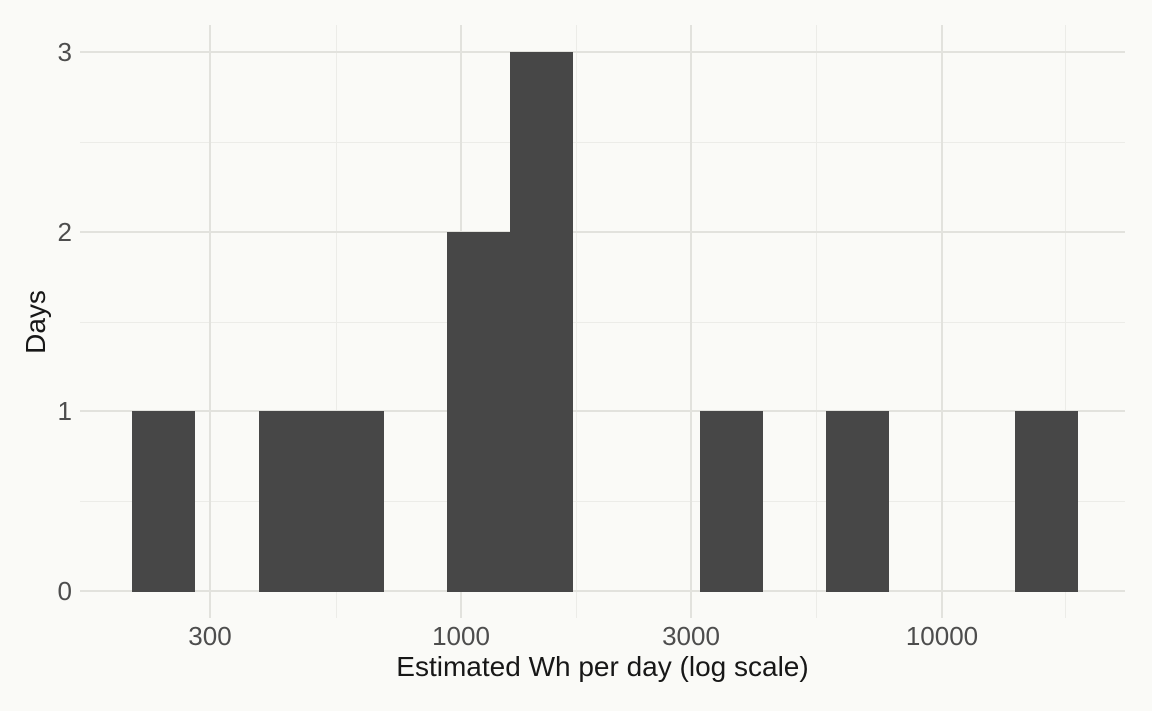 The width and height of the screenshot is (1152, 711). Describe the element at coordinates (64, 52) in the screenshot. I see `y-tick-label: 3` at that location.